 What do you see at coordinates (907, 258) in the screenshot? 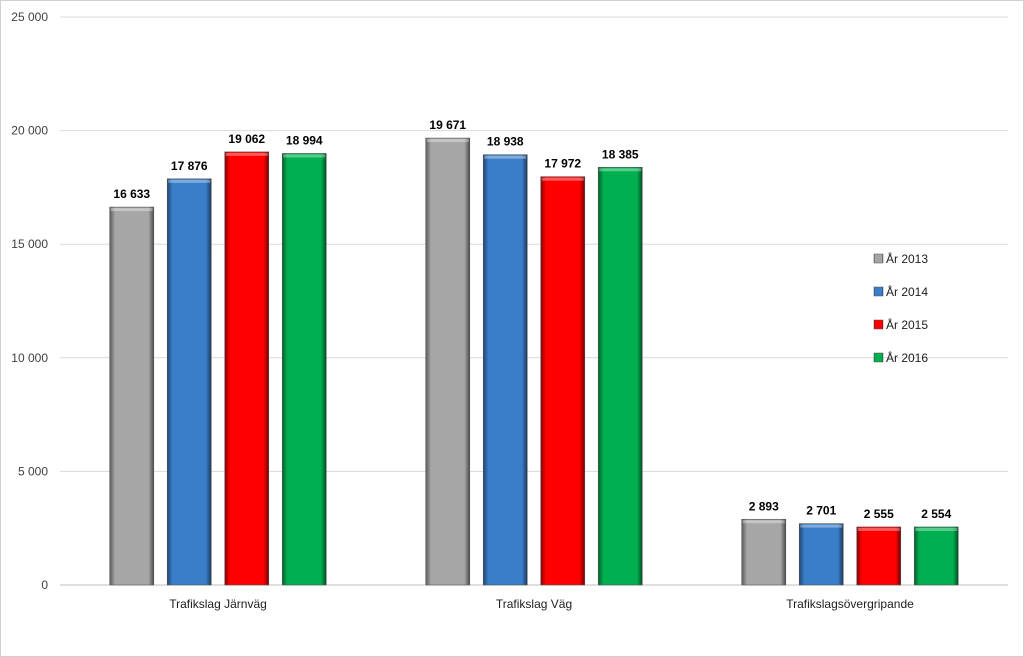
I see `legend-label: År 2013` at bounding box center [907, 258].